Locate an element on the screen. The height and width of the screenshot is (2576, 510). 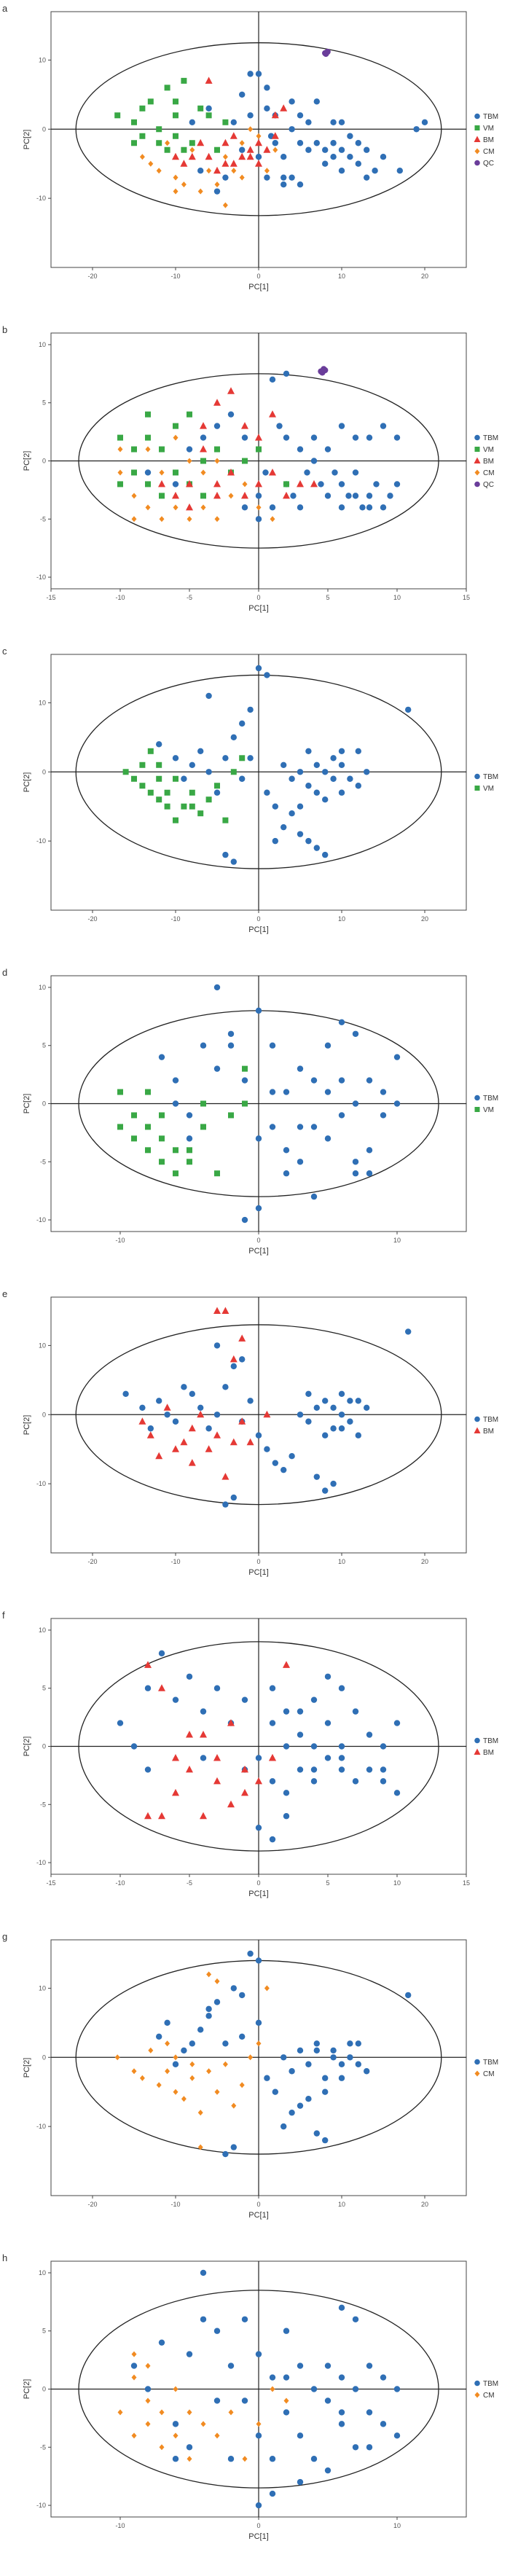
x-axis-label: PC[1] is located at coordinates (258, 287).